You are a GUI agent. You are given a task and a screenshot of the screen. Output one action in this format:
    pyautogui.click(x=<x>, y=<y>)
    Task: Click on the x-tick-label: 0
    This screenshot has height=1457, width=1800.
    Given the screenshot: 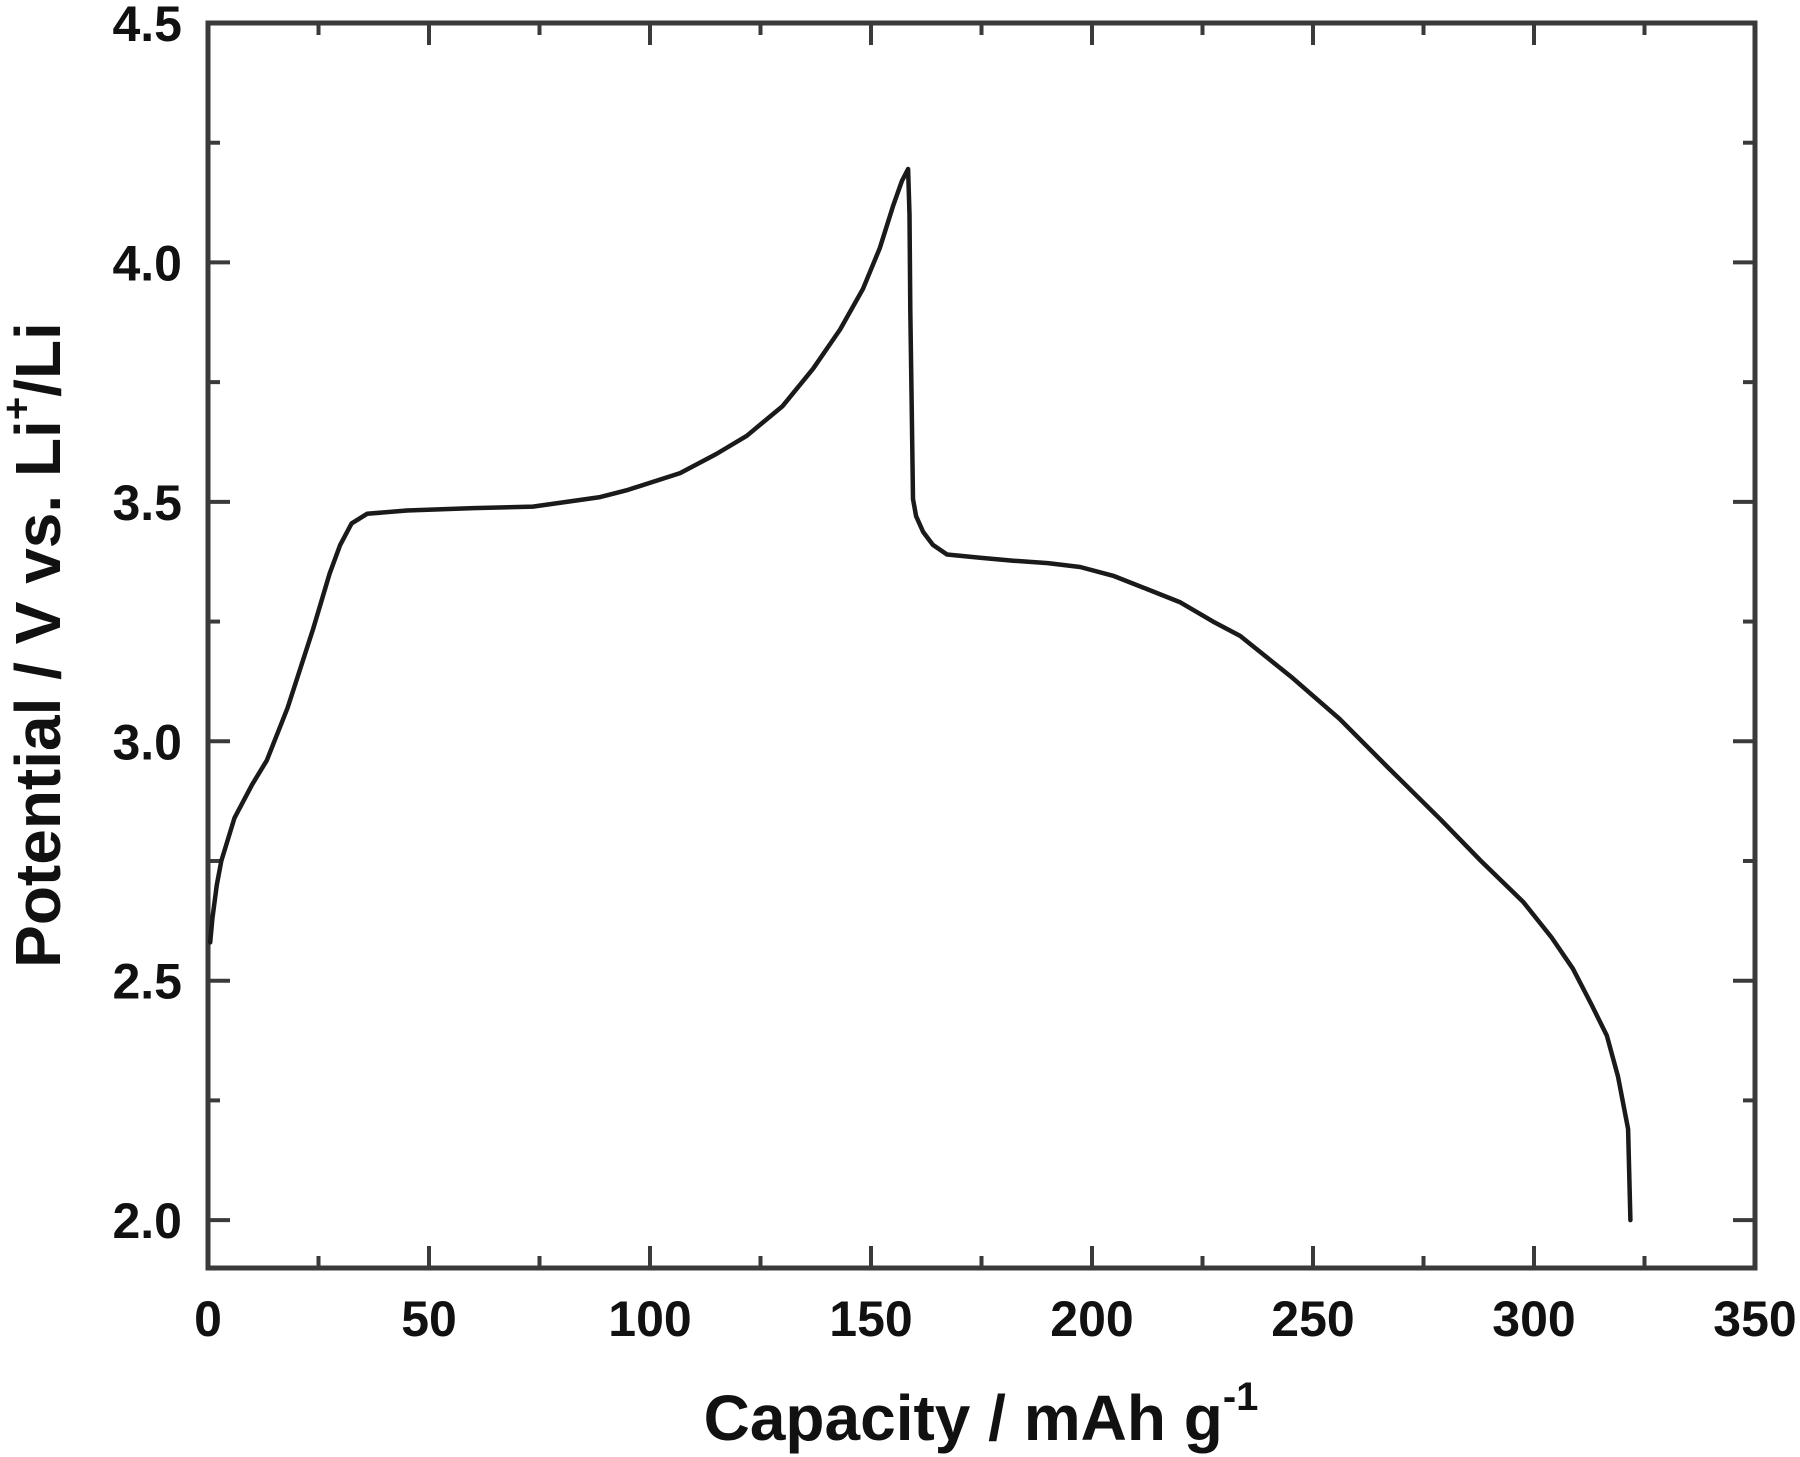 What is the action you would take?
    pyautogui.click(x=208, y=1319)
    